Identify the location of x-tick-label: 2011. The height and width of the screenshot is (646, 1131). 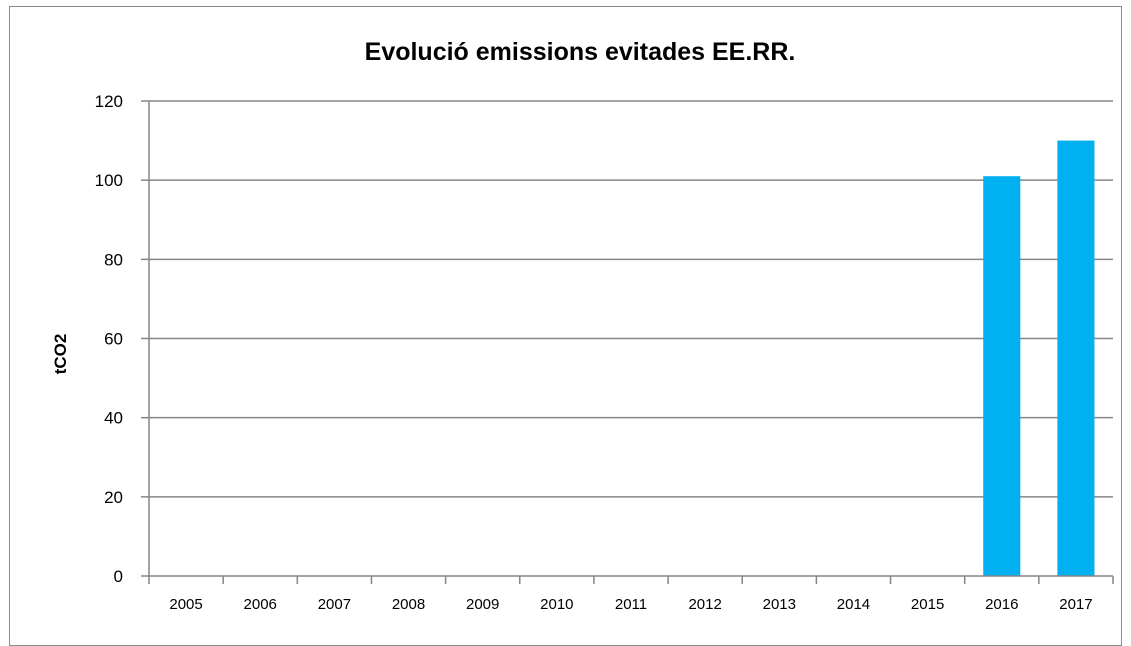
(631, 604).